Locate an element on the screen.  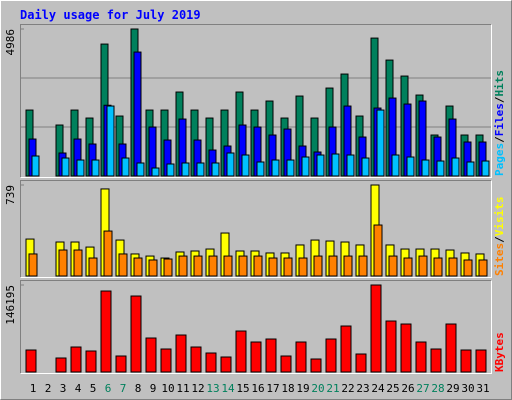
x-tick-label: 12 is located at coordinates (197, 388).